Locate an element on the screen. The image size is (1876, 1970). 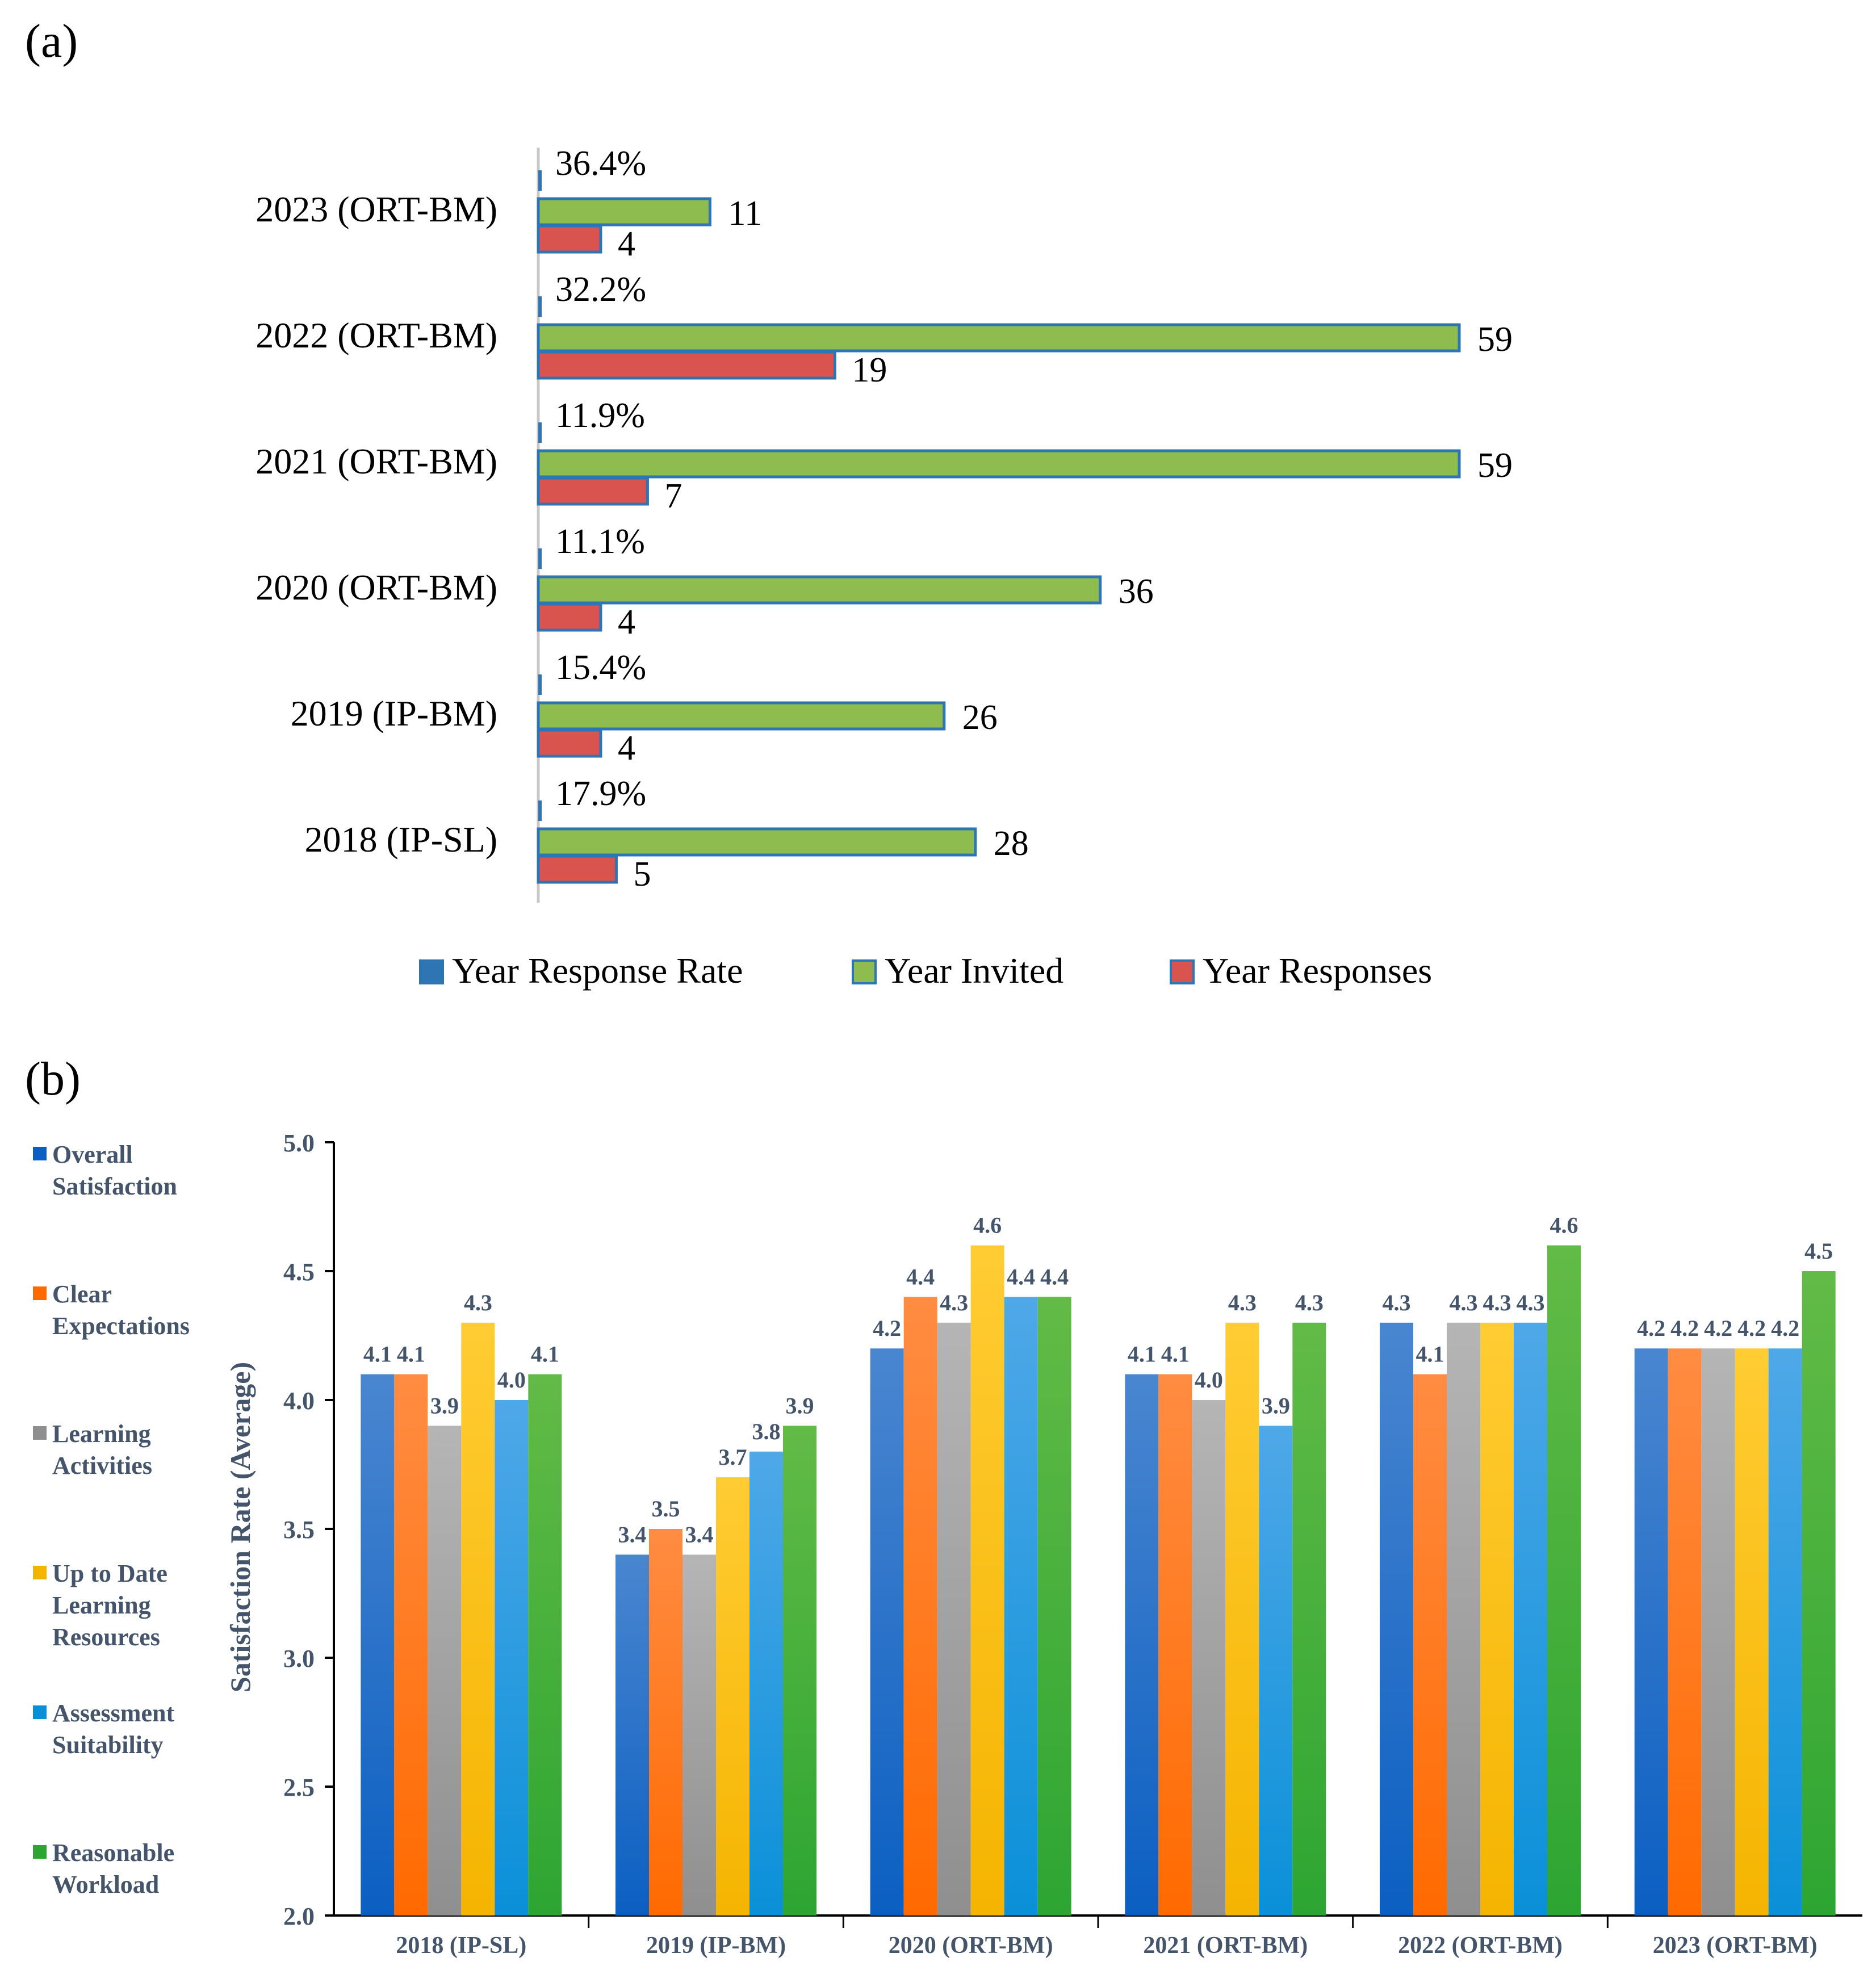
bar-b-up-to-date-learning-resources-2023-ort-bm is located at coordinates (1752, 1631).